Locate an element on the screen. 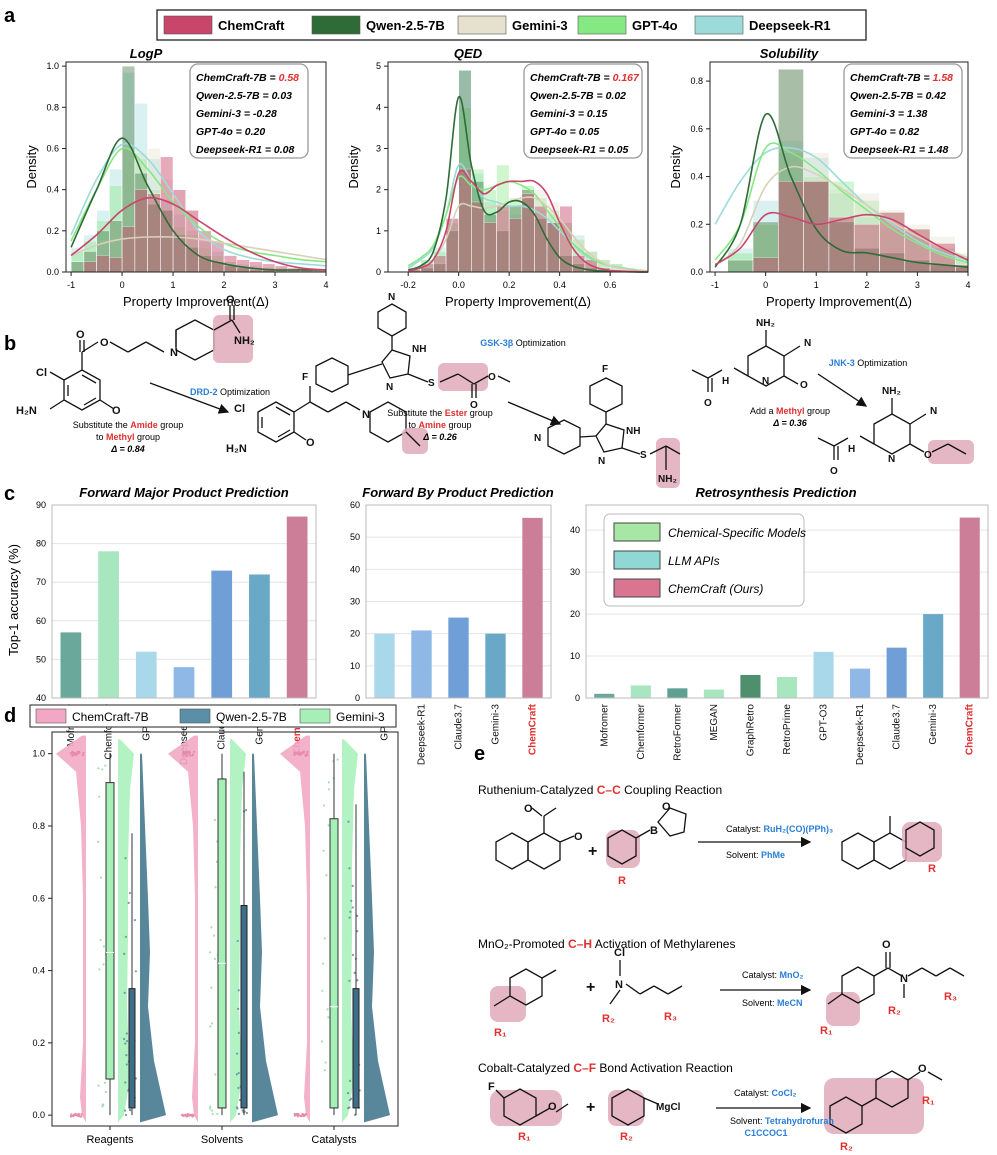 This screenshot has width=997, height=1155. x-axis-label: Property Improvement(Δ) is located at coordinates (839, 301).